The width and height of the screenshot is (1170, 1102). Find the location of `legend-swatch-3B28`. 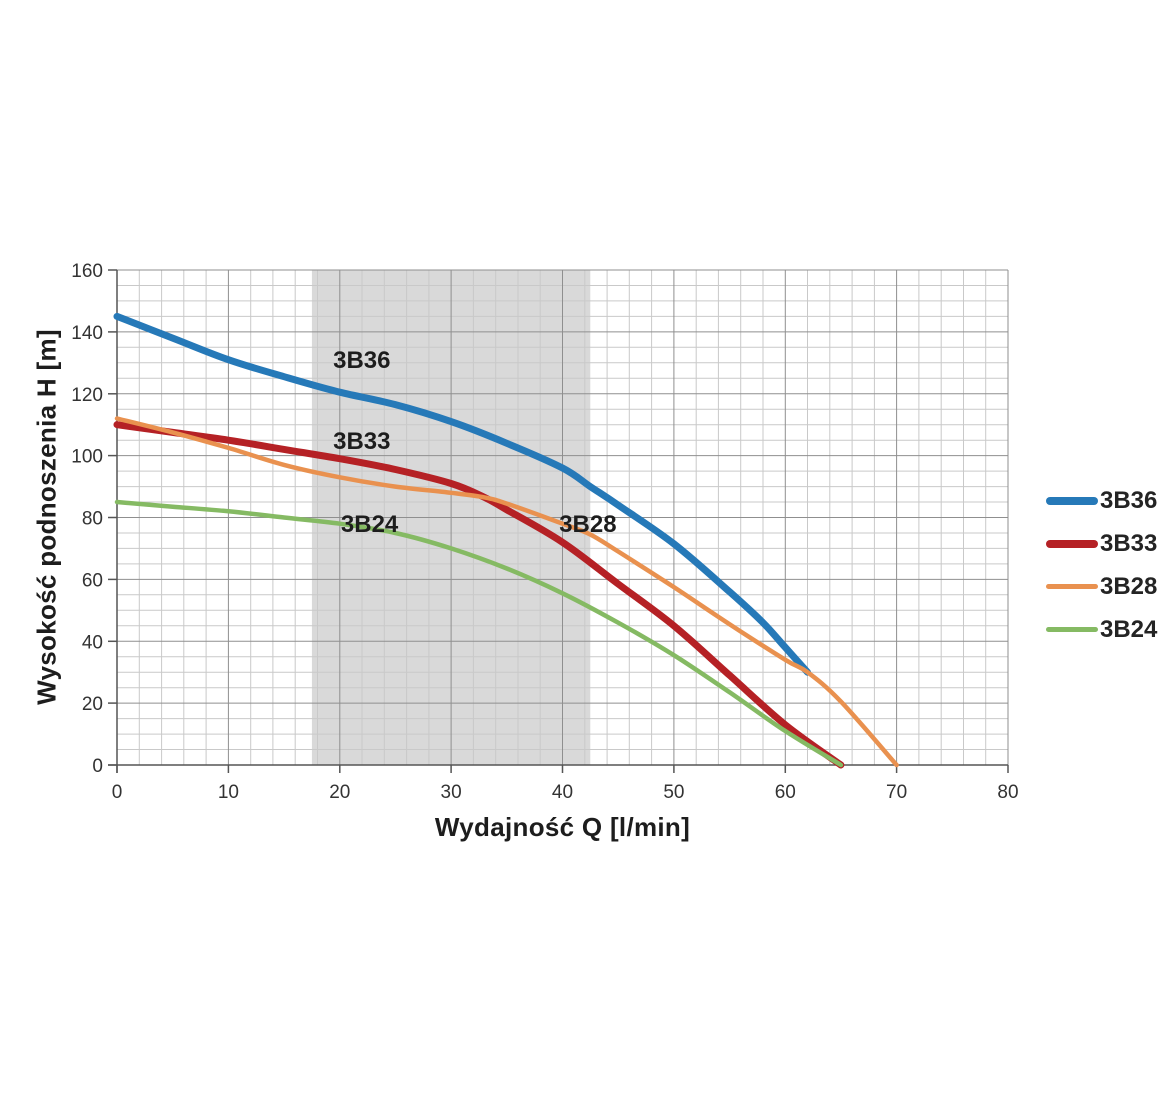

legend-swatch-3B28 is located at coordinates (1072, 586).